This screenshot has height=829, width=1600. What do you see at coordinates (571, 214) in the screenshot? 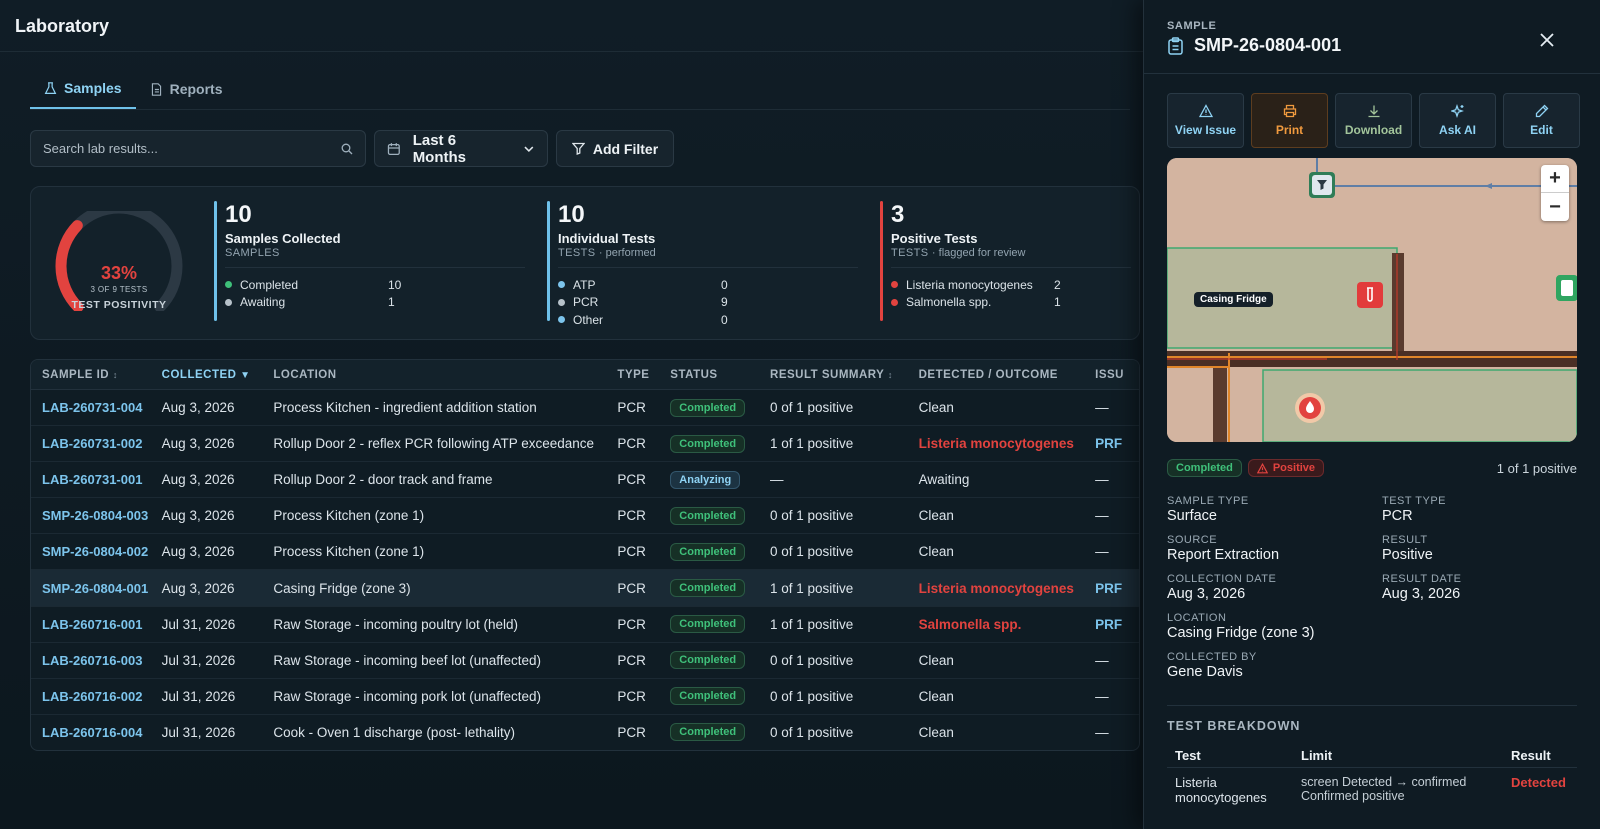
I see `stat-number: 10` at bounding box center [571, 214].